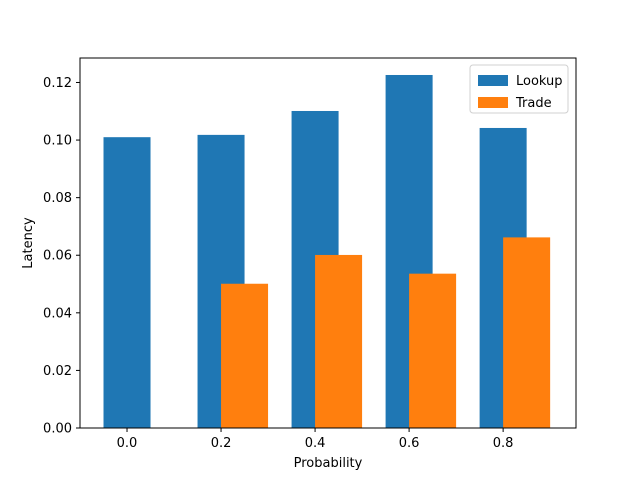  I want to click on x-tick-label-1: 0.2, so click(221, 443).